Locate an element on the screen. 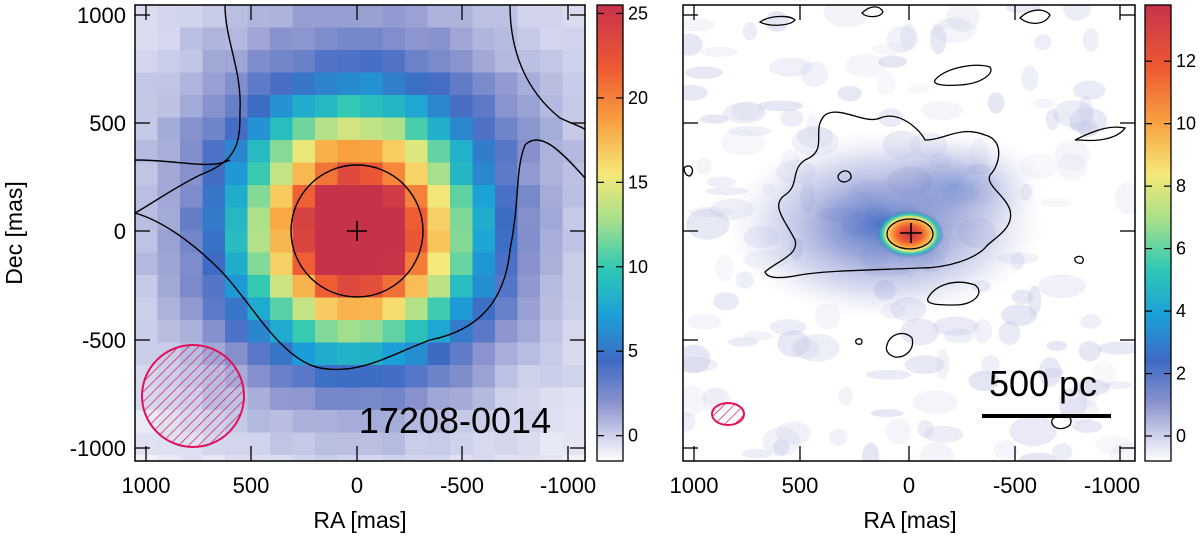  left-xtick-label: -500 is located at coordinates (462, 485).